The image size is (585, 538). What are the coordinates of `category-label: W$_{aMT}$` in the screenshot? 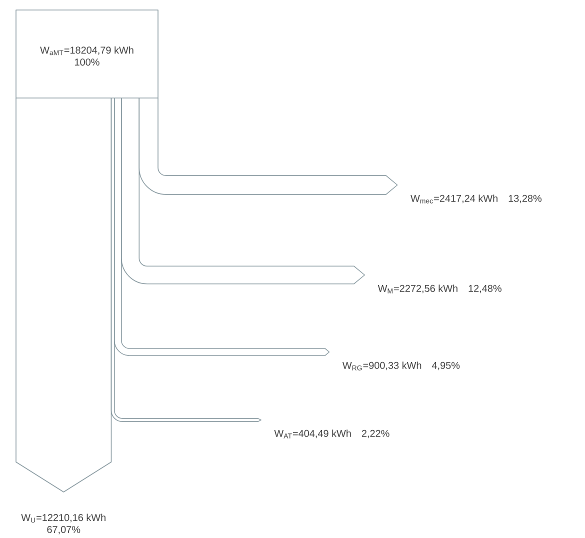 It's located at (52, 51).